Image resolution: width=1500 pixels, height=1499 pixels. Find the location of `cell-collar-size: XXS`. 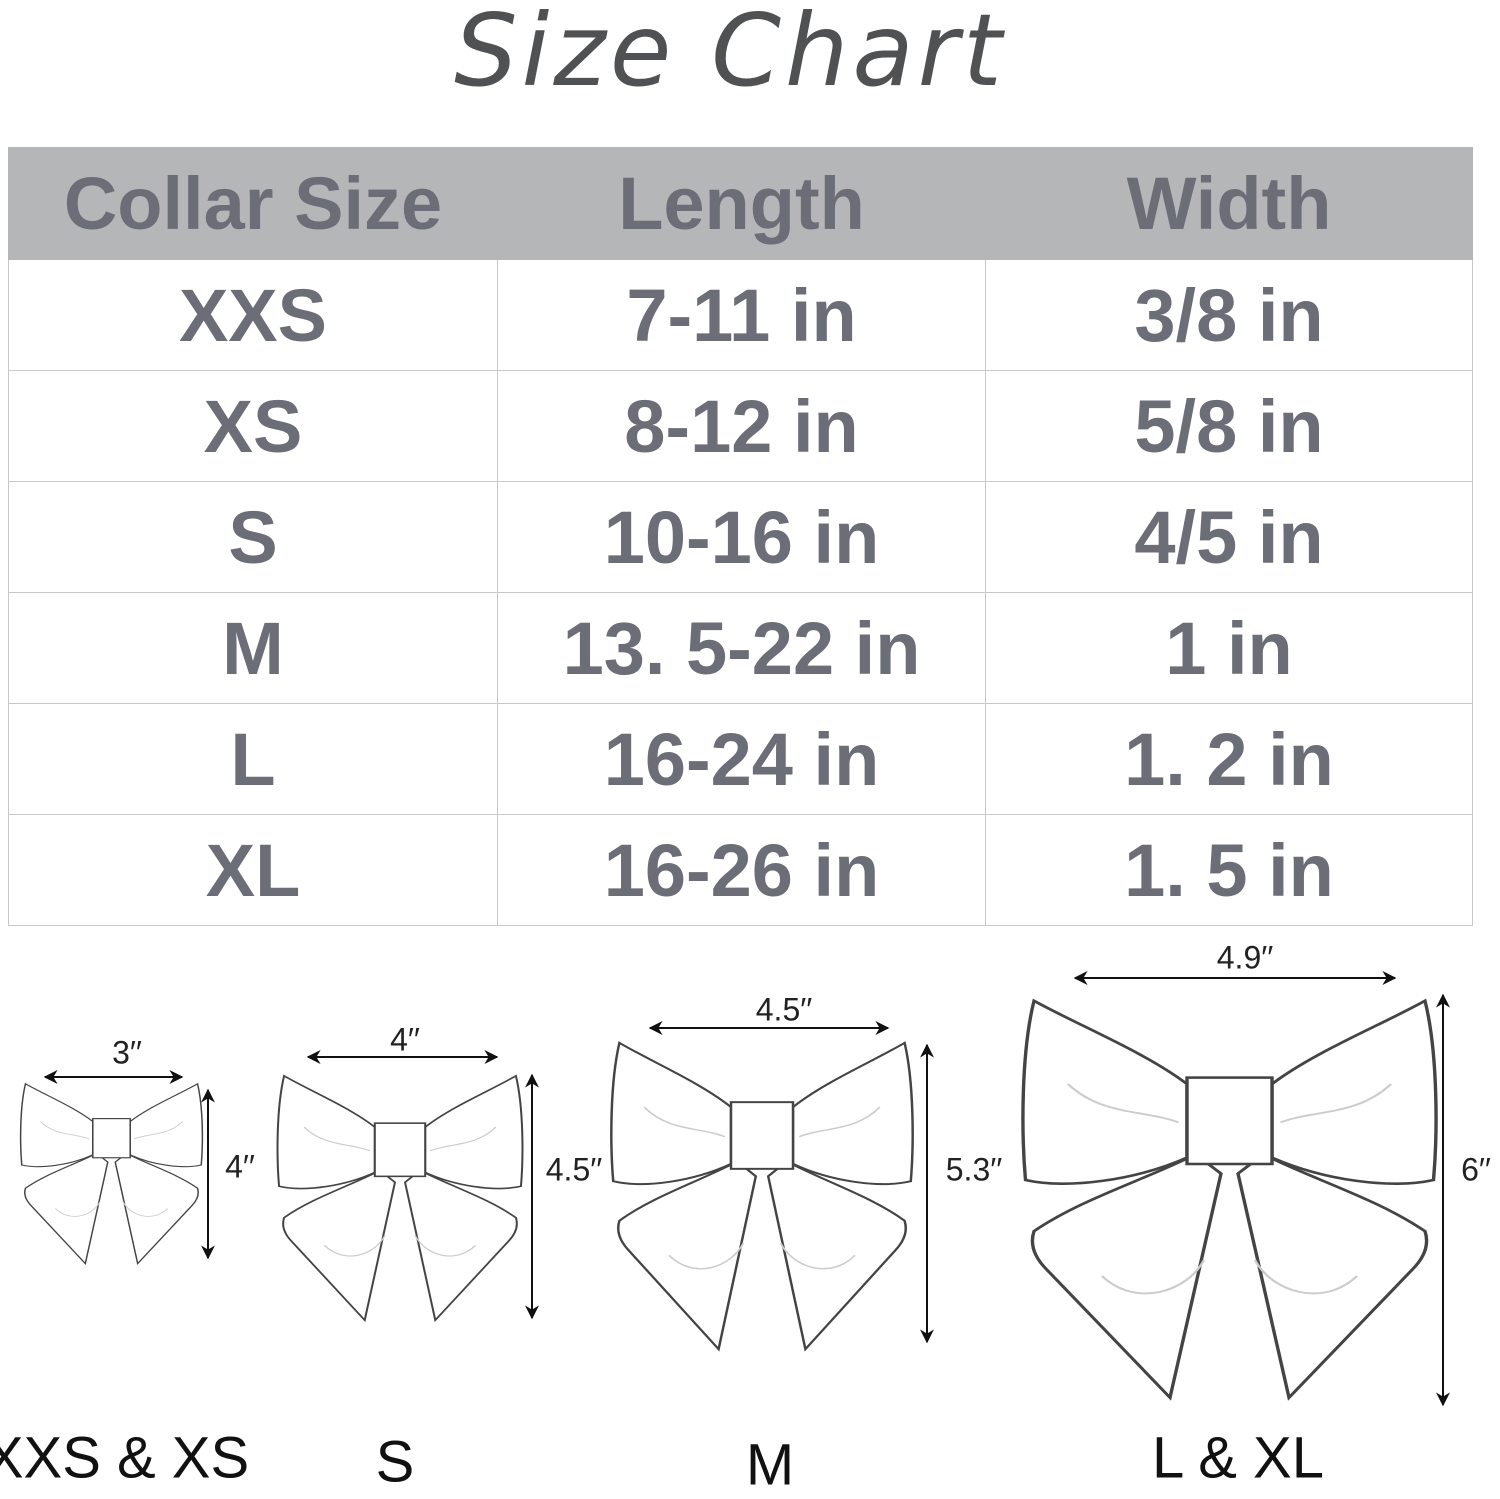

cell-collar-size: XXS is located at coordinates (253, 315).